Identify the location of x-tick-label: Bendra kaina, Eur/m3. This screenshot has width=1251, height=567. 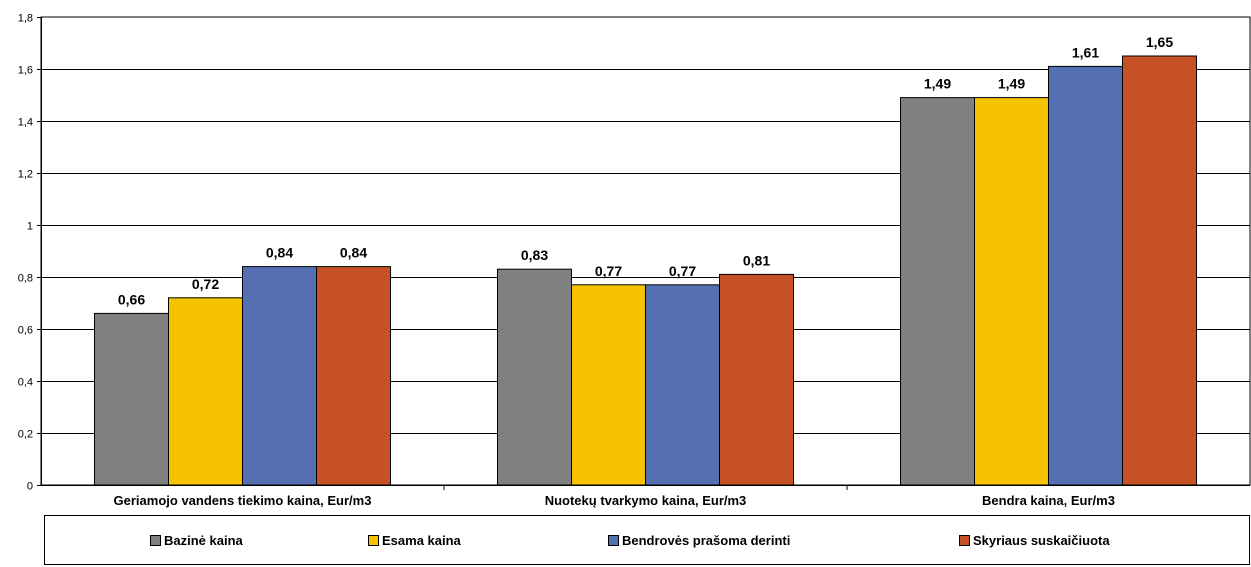
(1048, 500).